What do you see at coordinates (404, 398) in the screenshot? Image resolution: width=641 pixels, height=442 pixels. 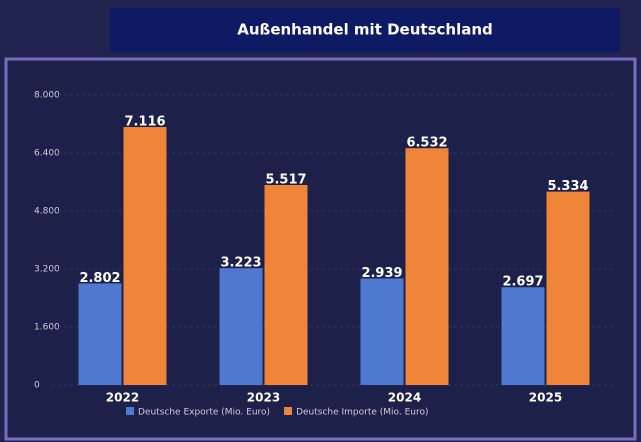 I see `x-tick-label: 2024` at bounding box center [404, 398].